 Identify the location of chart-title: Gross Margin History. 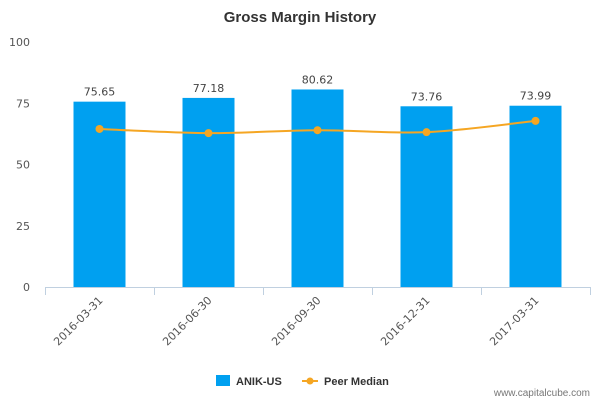
(300, 17).